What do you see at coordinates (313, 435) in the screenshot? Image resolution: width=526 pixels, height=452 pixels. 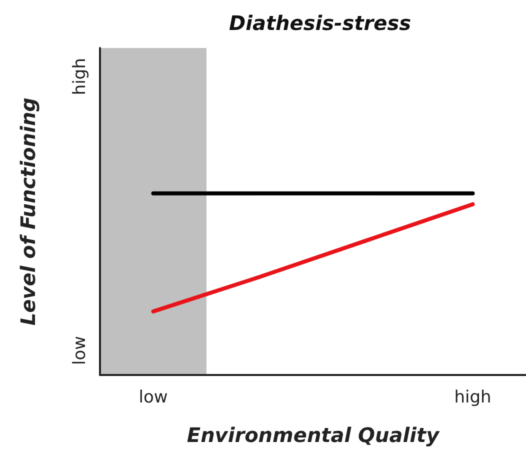 I see `x-axis-title: Environmental Quality` at bounding box center [313, 435].